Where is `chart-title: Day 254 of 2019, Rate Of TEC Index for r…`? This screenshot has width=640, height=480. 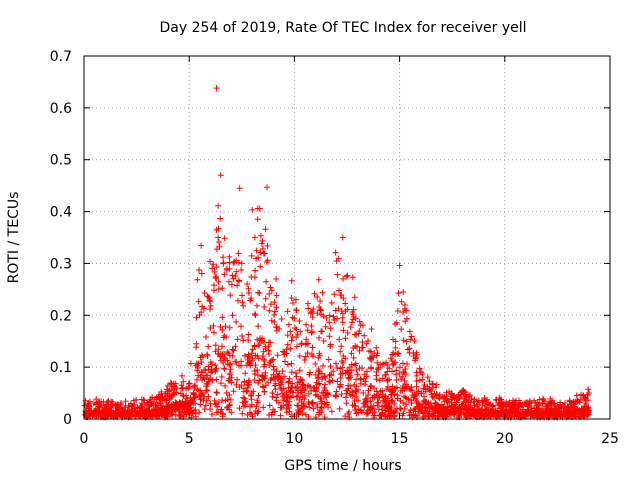 chart-title: Day 254 of 2019, Rate Of TEC Index for r… is located at coordinates (342, 28).